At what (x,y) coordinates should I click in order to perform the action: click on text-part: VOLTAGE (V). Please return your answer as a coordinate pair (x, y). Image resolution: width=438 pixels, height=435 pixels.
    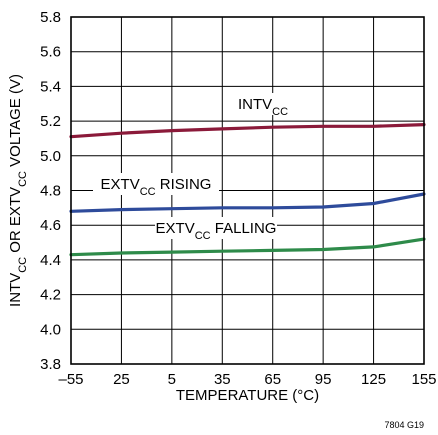
    Looking at the image, I should click on (15, 122).